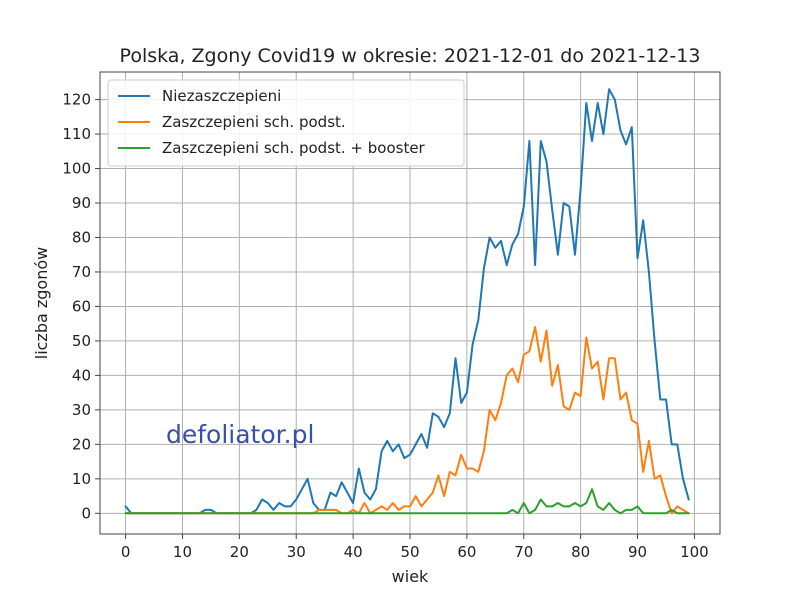 The width and height of the screenshot is (800, 600). What do you see at coordinates (409, 552) in the screenshot?
I see `x-tick-label: 50` at bounding box center [409, 552].